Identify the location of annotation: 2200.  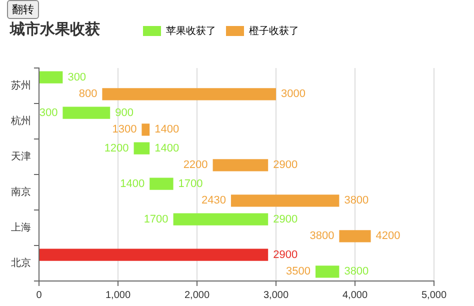
(195, 165).